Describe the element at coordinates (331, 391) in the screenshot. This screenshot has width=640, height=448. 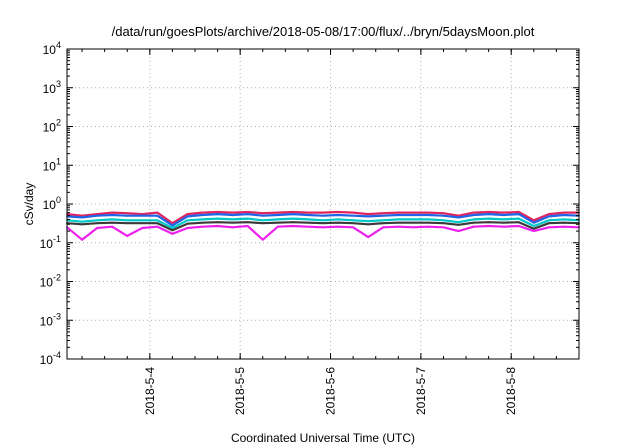
I see `x-tick-label: 2018-5-6` at that location.